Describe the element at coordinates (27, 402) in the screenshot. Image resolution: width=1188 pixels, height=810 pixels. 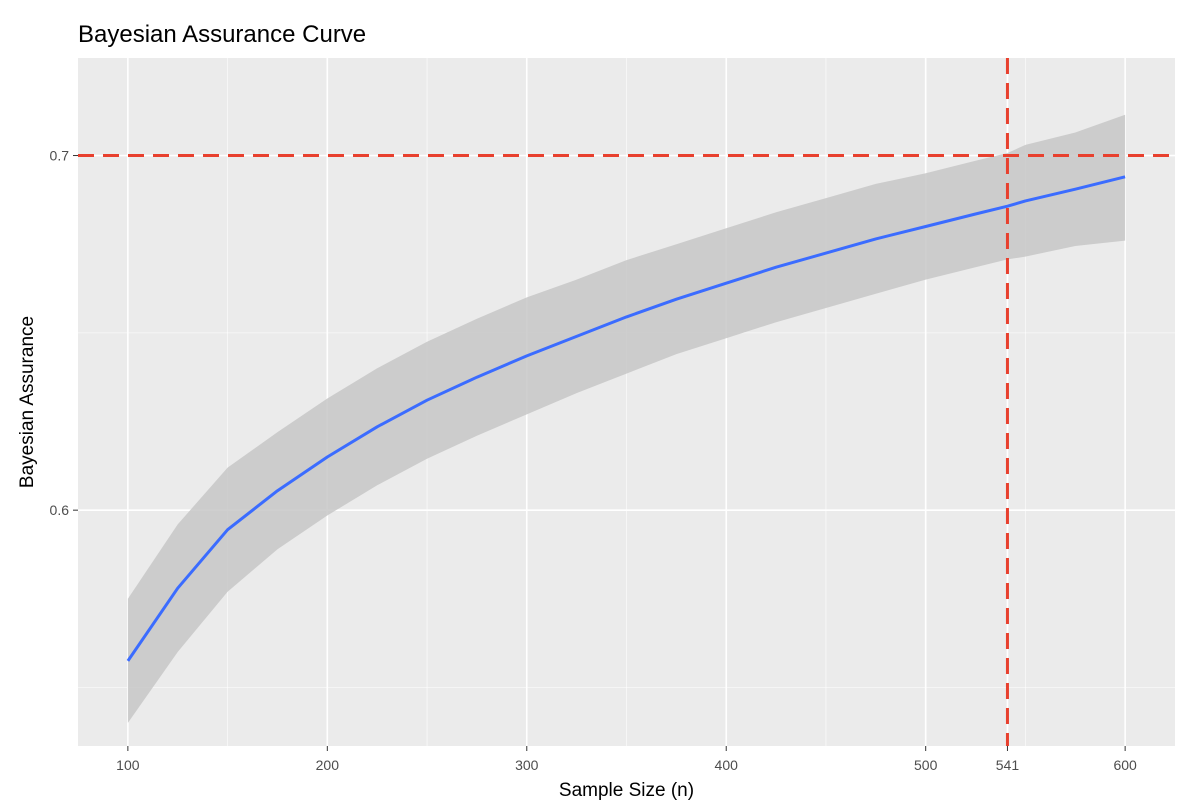
I see `y-axis-title: Bayesian Assurance` at that location.